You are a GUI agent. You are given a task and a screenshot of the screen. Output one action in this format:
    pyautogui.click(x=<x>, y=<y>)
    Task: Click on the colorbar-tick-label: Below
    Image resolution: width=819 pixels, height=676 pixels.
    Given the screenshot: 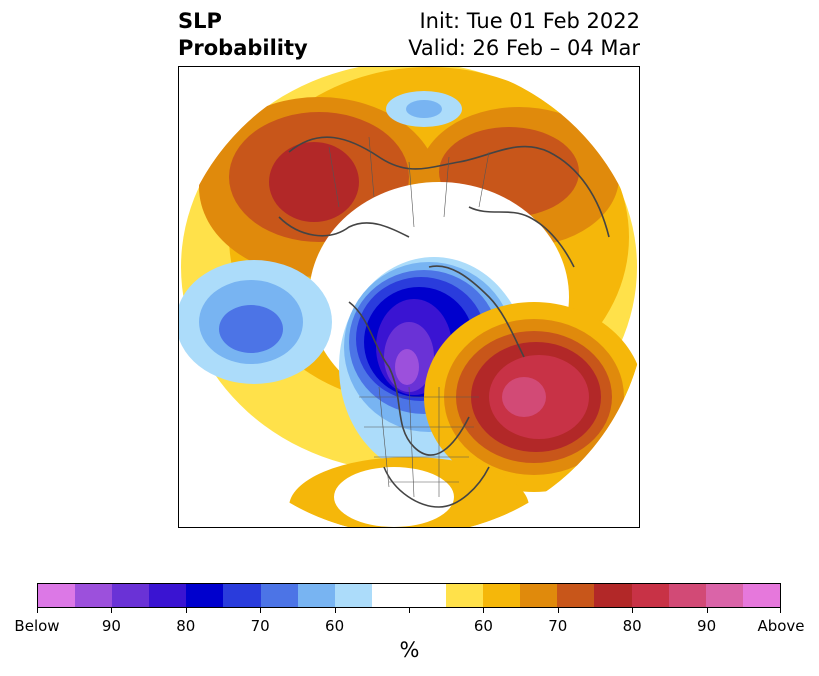 What is the action you would take?
    pyautogui.click(x=37, y=626)
    